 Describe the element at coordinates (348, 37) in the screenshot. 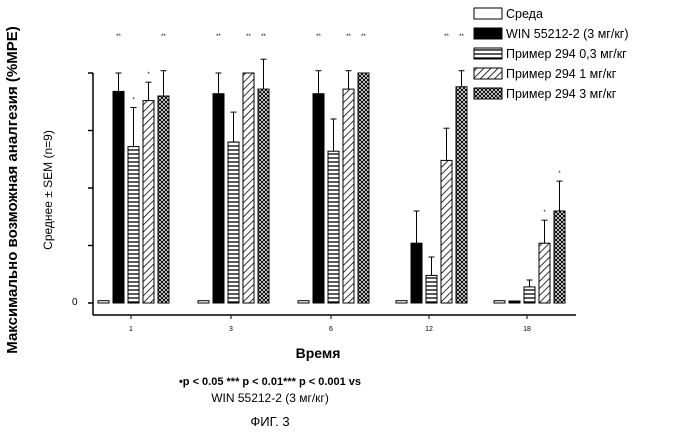

I see `significance-mark-3-6: **` at that location.